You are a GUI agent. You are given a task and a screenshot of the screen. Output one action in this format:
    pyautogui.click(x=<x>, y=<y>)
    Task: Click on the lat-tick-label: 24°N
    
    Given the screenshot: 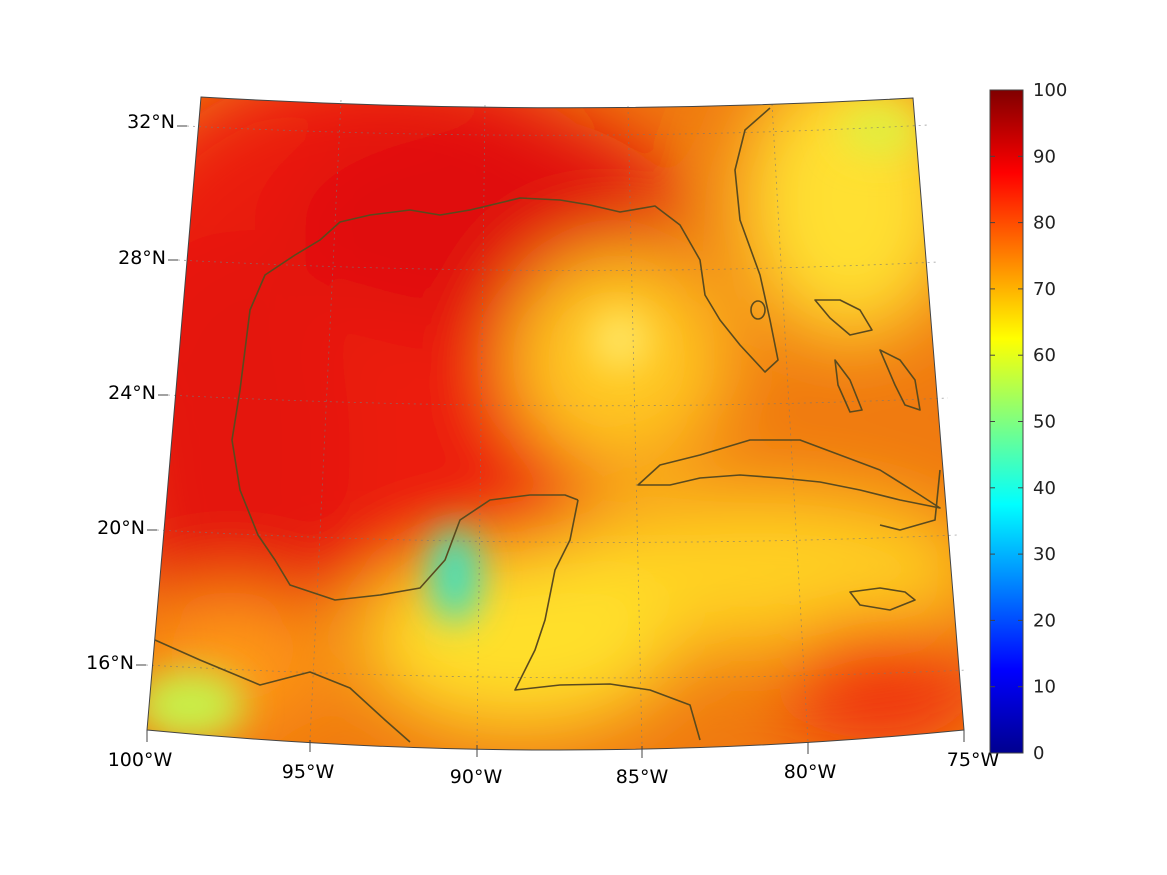 What is the action you would take?
    pyautogui.click(x=132, y=393)
    